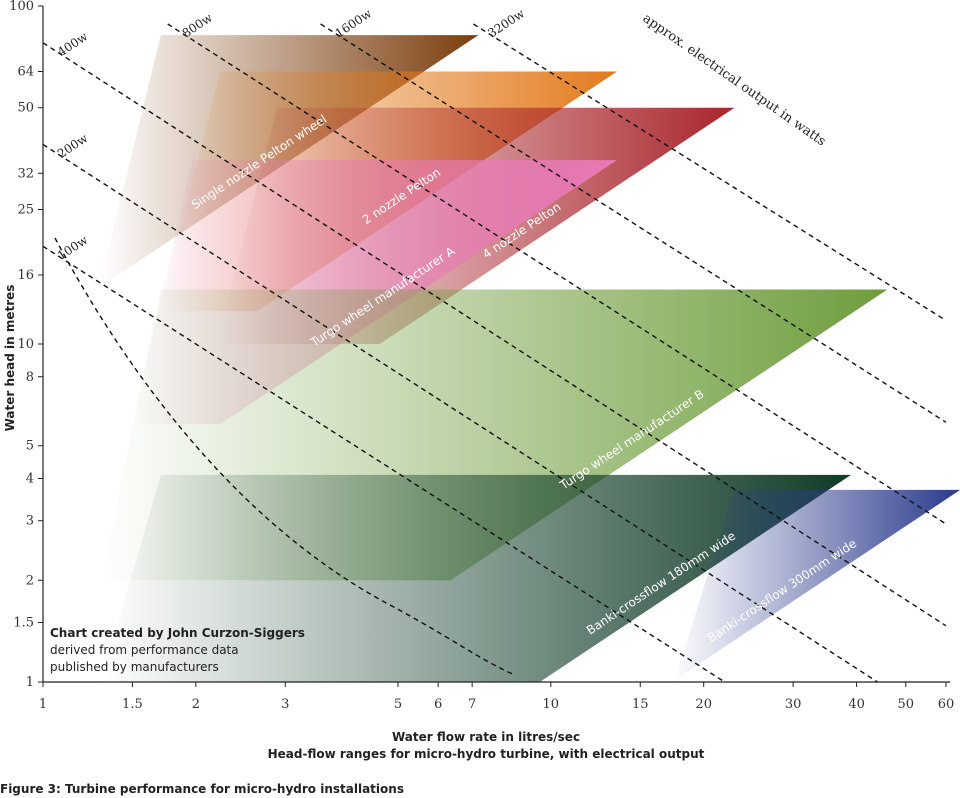 The height and width of the screenshot is (798, 960). Describe the element at coordinates (285, 704) in the screenshot. I see `x-tick-label: 3` at that location.